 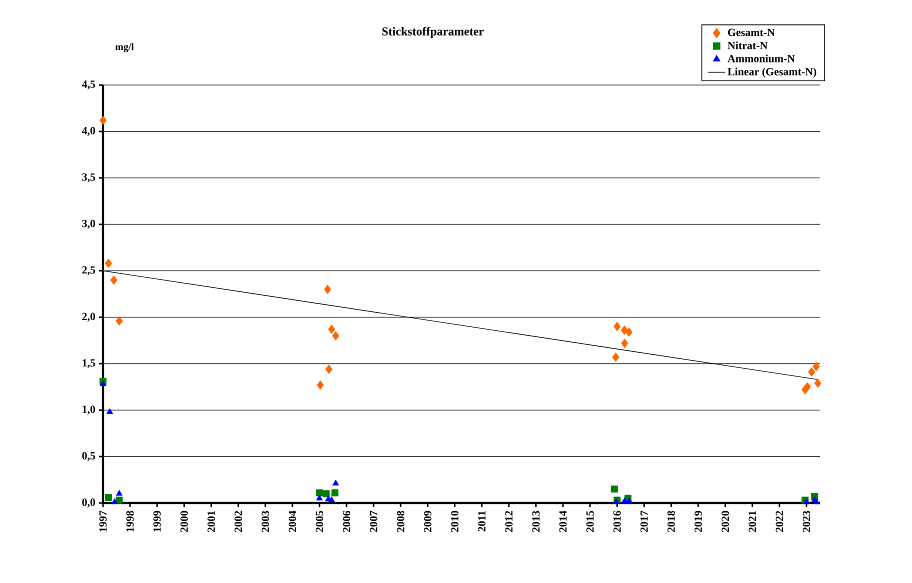 I want to click on x-tick-label: 2003, so click(x=266, y=521).